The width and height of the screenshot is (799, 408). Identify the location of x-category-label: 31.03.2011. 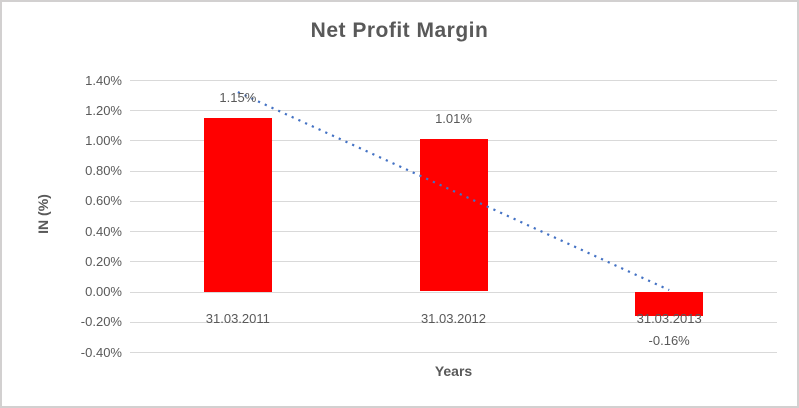
(237, 318).